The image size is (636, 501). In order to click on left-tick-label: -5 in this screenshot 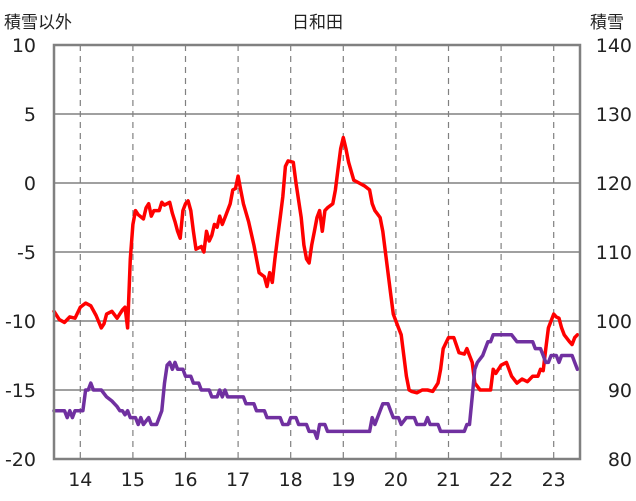, I will do `click(26, 253)`.